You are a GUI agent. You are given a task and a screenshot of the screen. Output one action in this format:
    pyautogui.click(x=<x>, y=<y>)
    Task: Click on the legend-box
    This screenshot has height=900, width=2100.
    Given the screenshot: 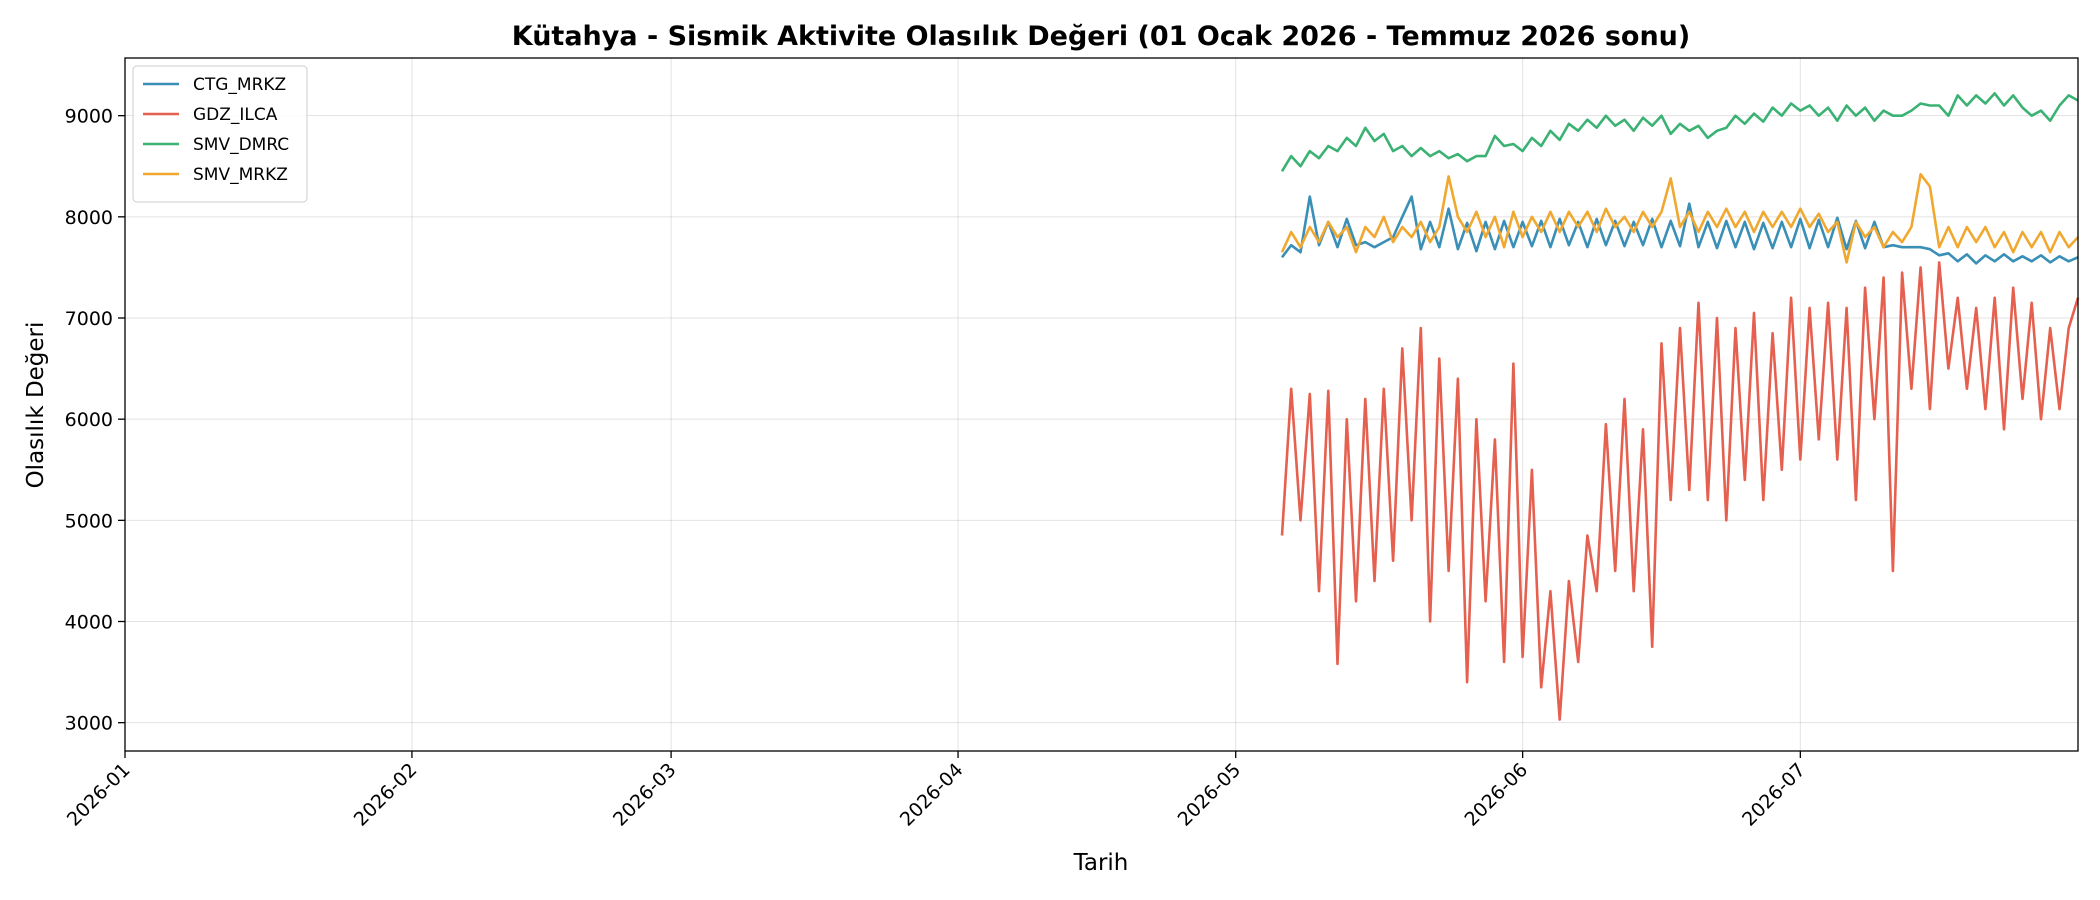 What is the action you would take?
    pyautogui.click(x=220, y=134)
    